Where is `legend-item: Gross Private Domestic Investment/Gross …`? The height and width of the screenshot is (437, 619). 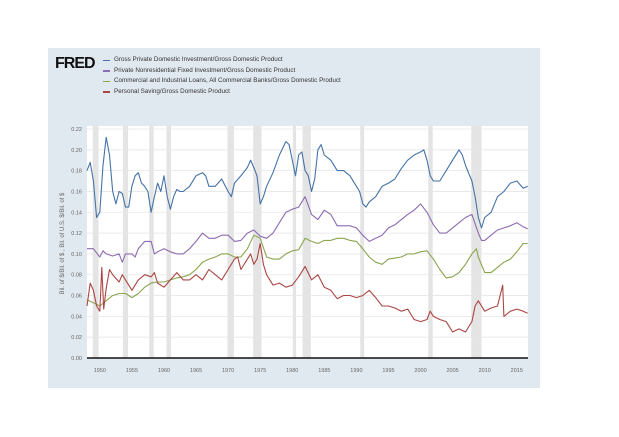
legend-item: Gross Private Domestic Investment/Gross … is located at coordinates (222, 60).